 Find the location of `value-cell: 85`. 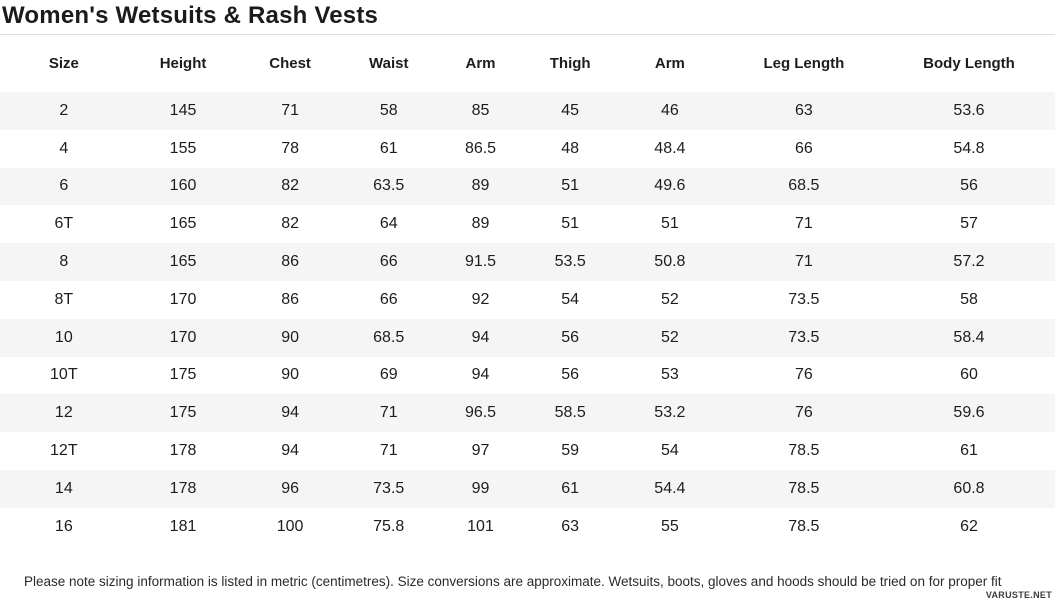

value-cell: 85 is located at coordinates (480, 110).